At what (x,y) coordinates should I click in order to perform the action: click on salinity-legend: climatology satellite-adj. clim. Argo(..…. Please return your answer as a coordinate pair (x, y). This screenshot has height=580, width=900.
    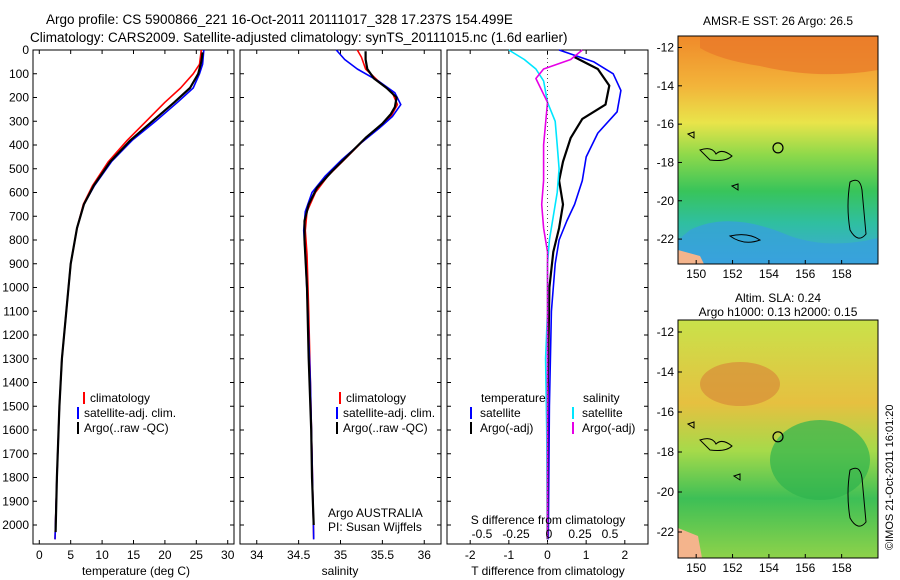
    Looking at the image, I should click on (385, 413).